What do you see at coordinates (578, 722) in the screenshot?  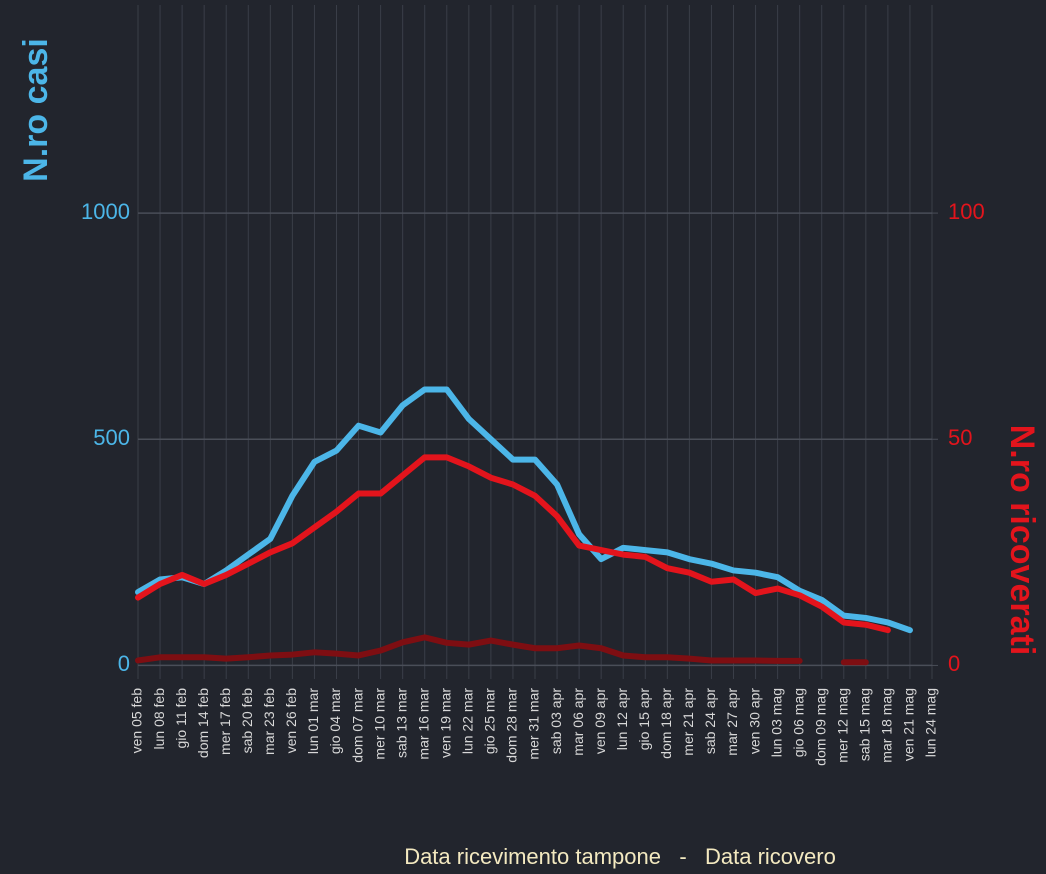 I see `x-tick-label: mar 06 apr` at bounding box center [578, 722].